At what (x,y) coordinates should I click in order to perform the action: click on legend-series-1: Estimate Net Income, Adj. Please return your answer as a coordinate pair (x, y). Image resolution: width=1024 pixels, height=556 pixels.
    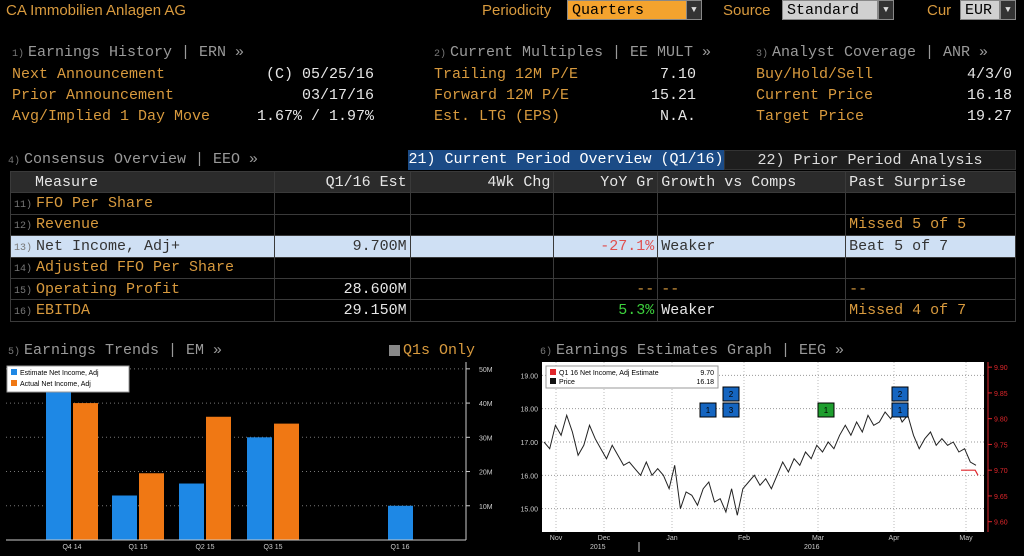
    Looking at the image, I should click on (59, 373).